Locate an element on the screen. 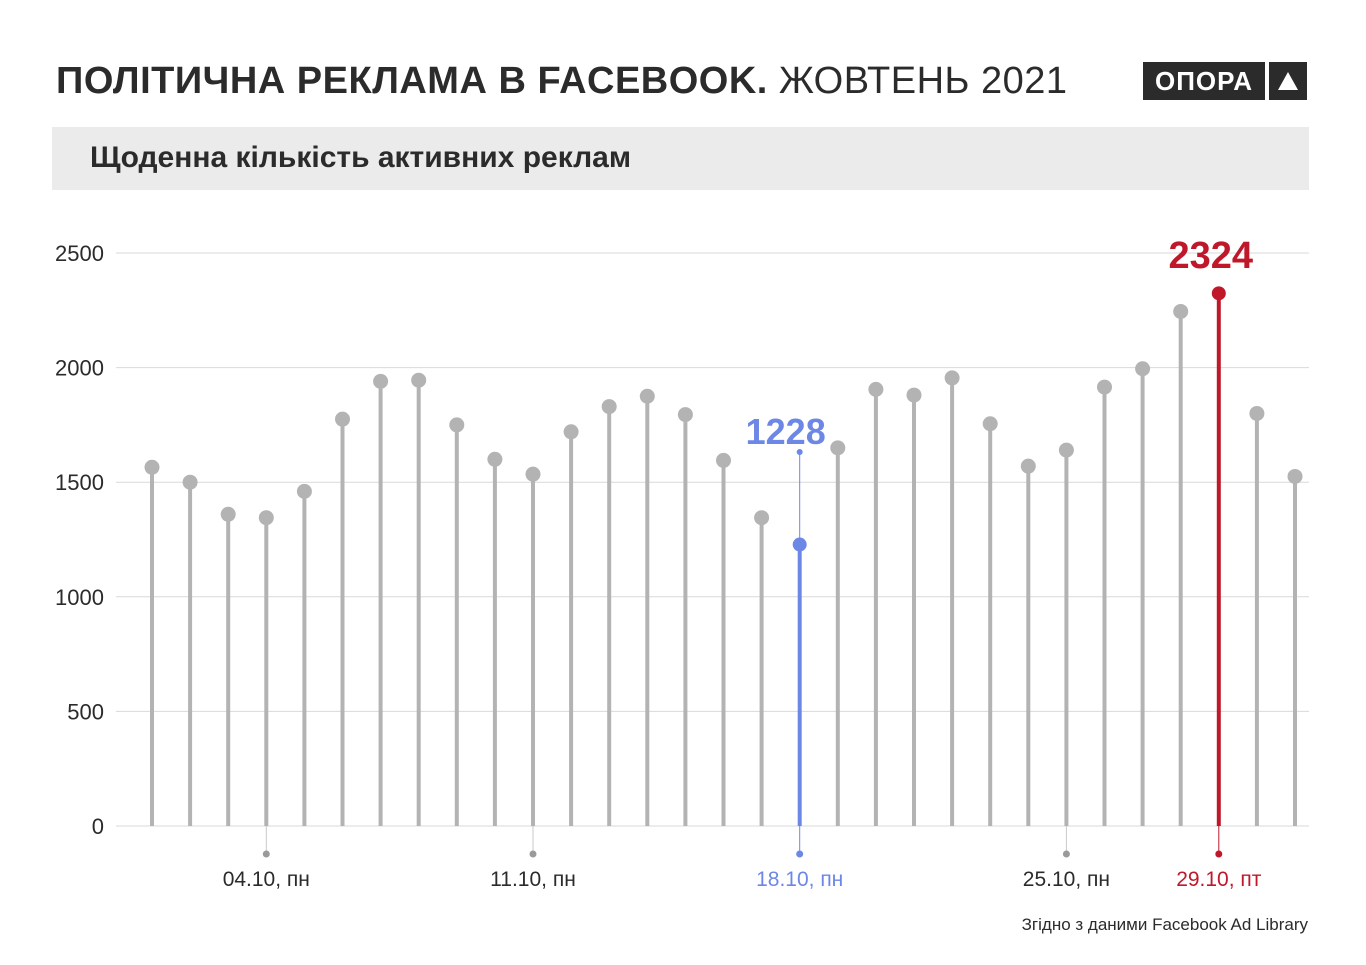 Image resolution: width=1366 pixels, height=965 pixels. y-tick-label: 2000 is located at coordinates (79, 368).